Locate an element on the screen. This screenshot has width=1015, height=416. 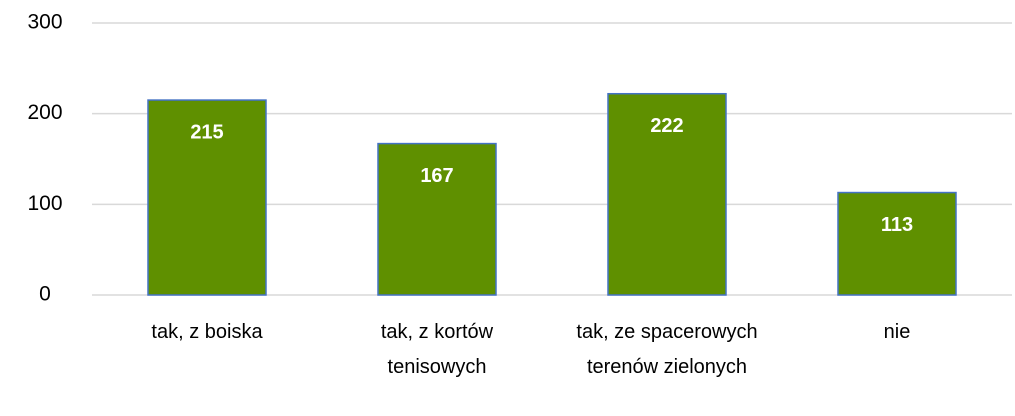
x-tick-label: tak, z boiska is located at coordinates (207, 332).